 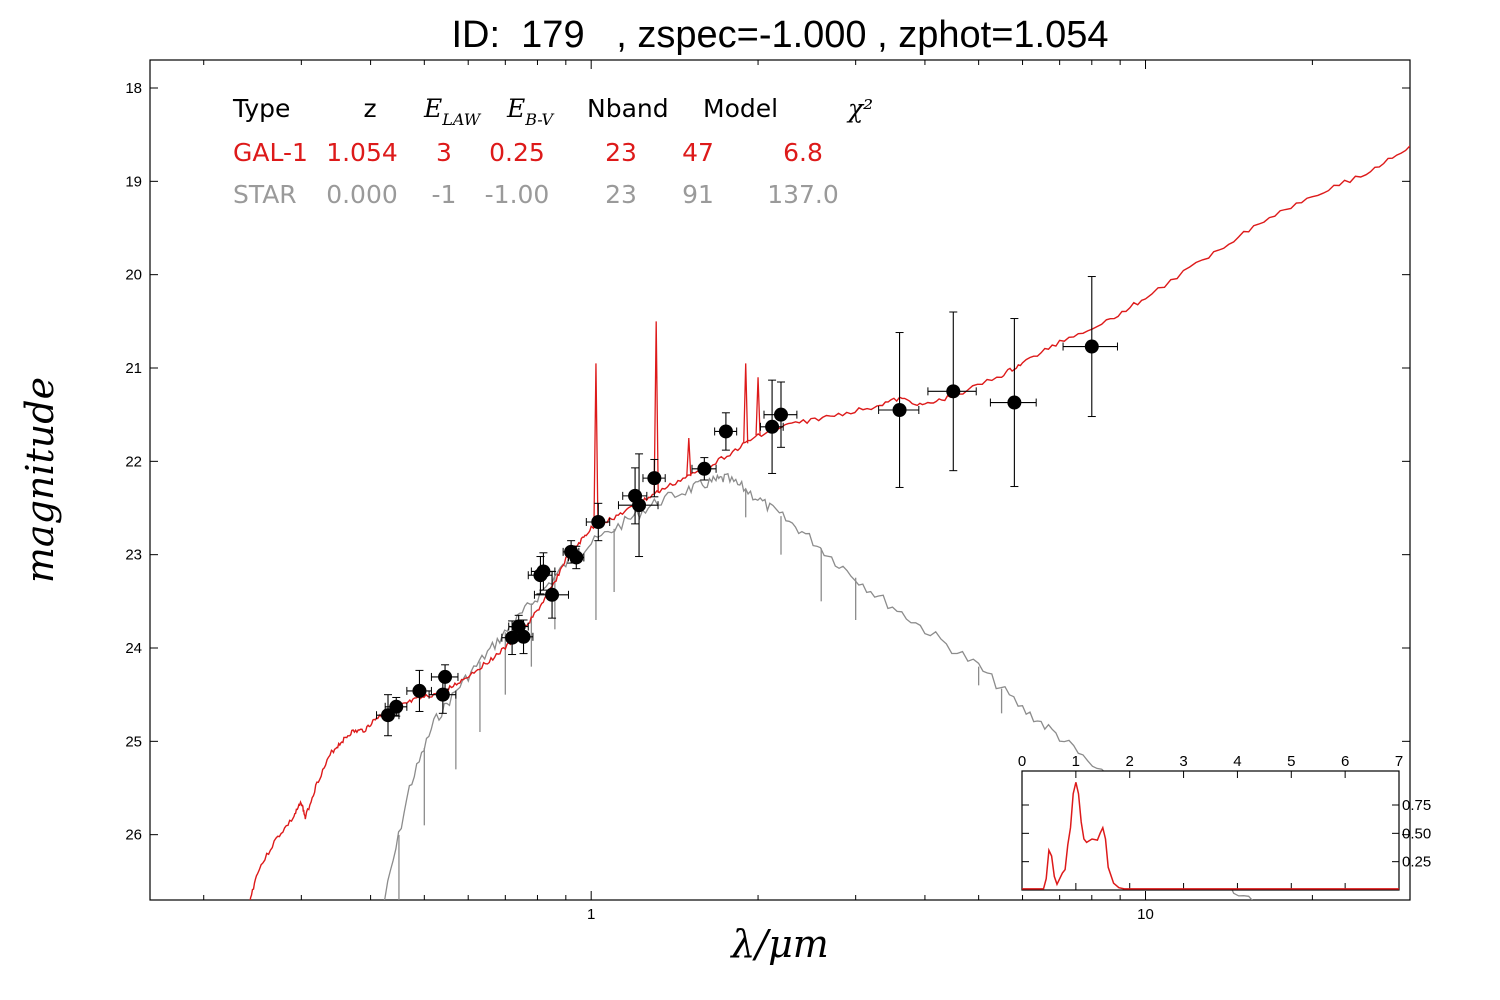 What do you see at coordinates (621, 152) in the screenshot?
I see `table-cell-r0-c4: 23` at bounding box center [621, 152].